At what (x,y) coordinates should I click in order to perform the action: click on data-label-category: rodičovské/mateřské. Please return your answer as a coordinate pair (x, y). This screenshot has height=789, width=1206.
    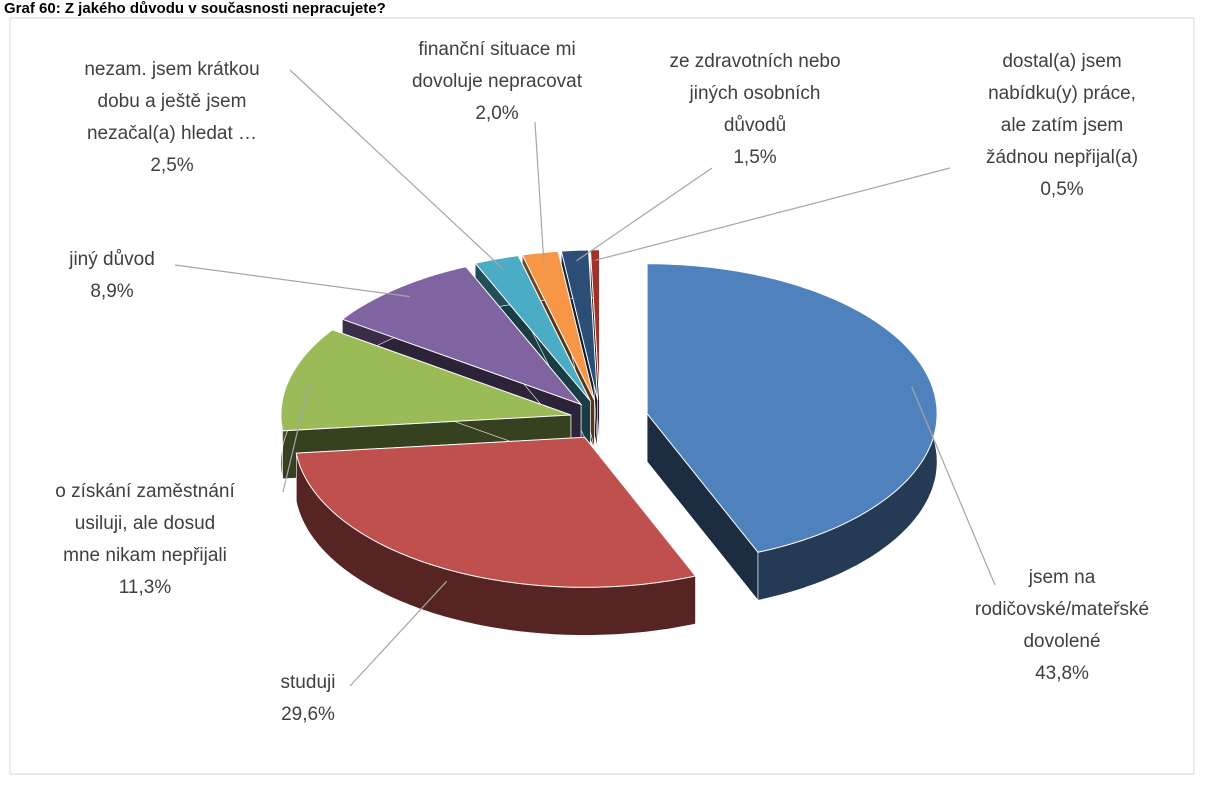
    Looking at the image, I should click on (1062, 609).